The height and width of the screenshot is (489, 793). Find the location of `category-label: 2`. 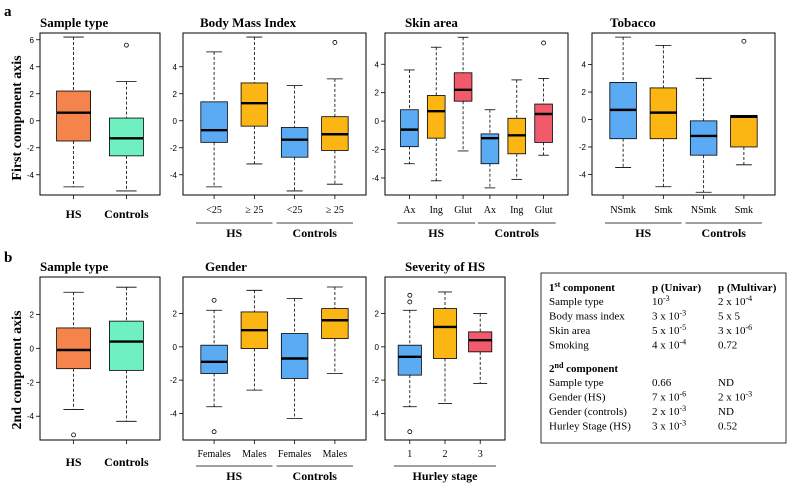

category-label: 2 is located at coordinates (445, 454).